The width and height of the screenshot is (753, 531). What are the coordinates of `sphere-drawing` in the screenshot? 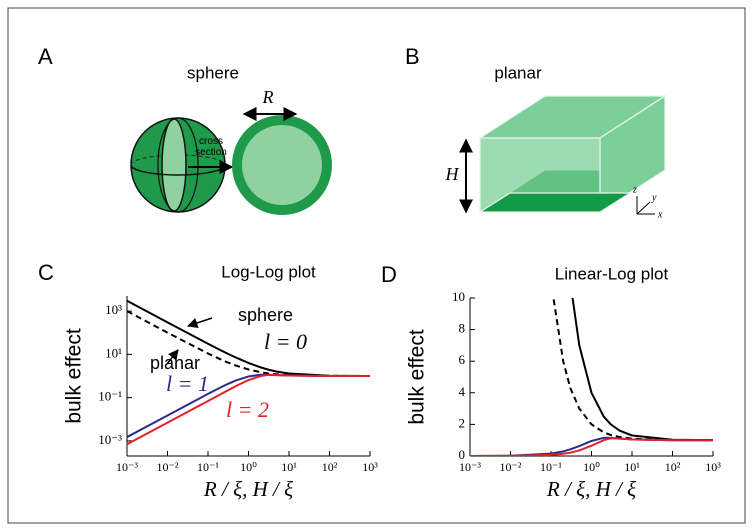 It's located at (178, 165).